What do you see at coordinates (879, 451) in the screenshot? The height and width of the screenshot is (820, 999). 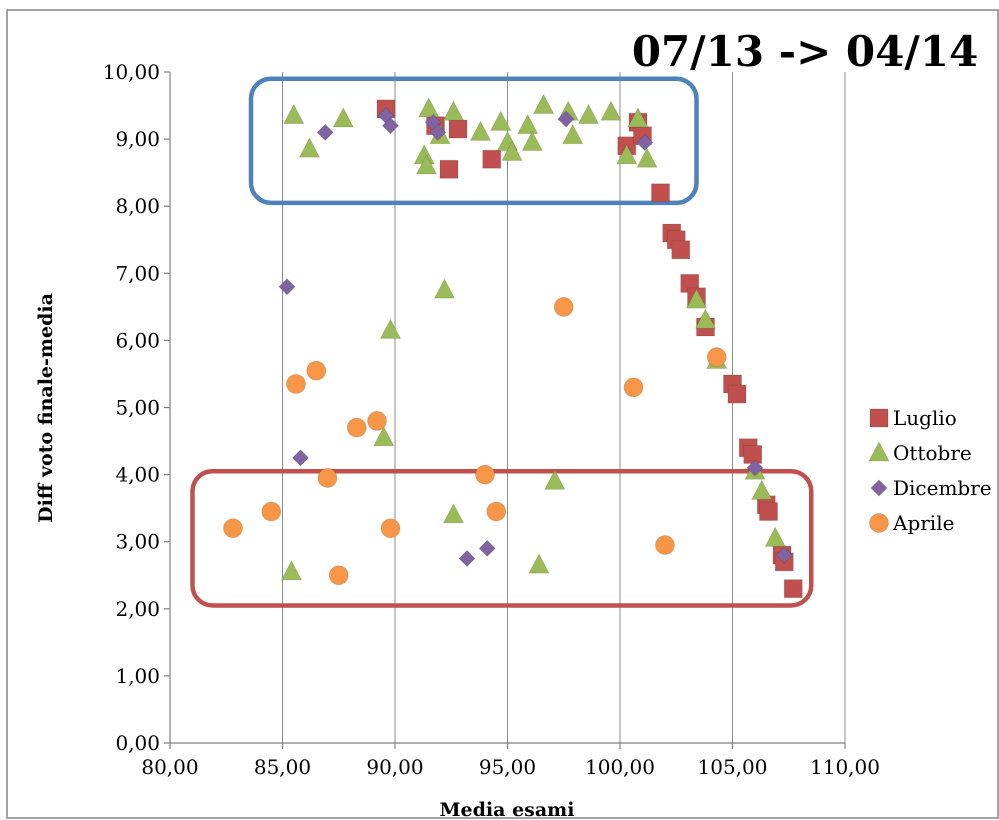 I see `legend-marker-ottobre` at bounding box center [879, 451].